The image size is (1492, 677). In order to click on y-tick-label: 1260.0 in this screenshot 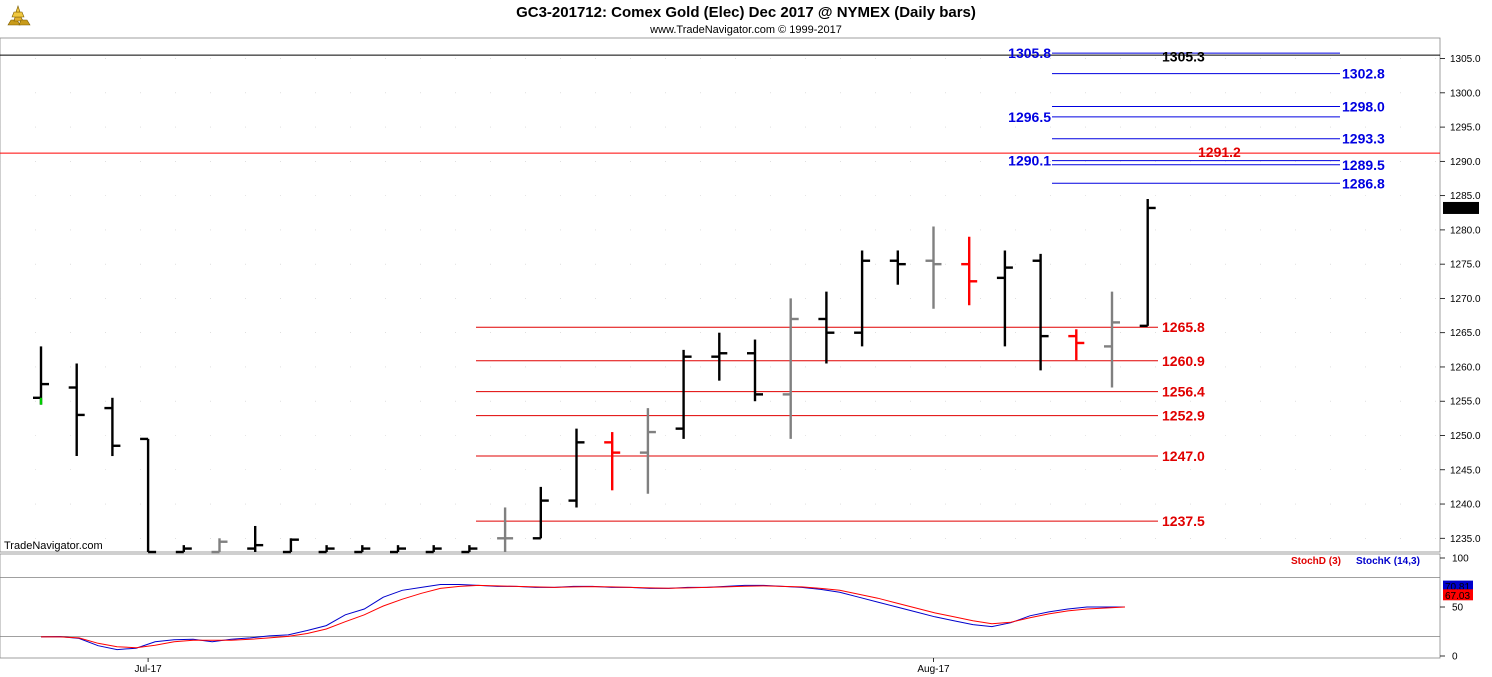, I will do `click(1465, 367)`.